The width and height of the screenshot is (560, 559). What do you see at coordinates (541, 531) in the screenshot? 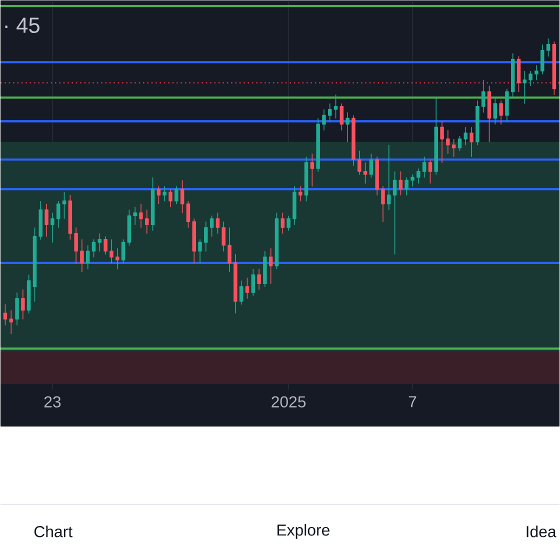
I see `text: Idea` at bounding box center [541, 531].